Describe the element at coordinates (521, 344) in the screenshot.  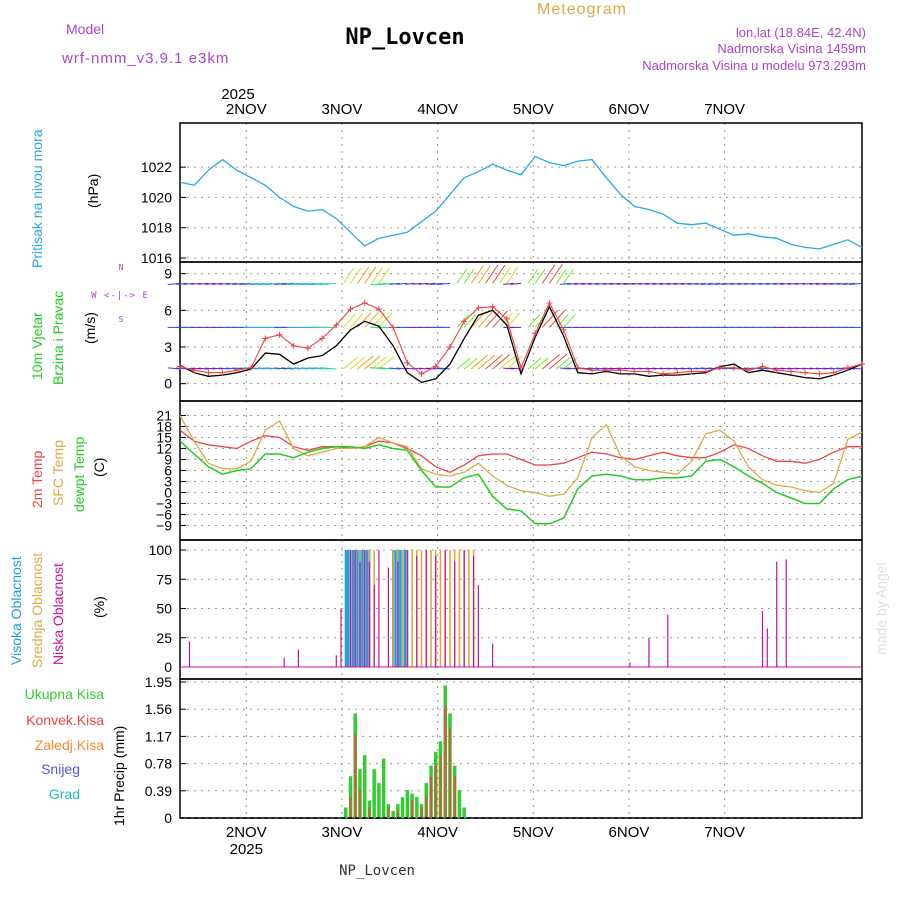
I see `wind-speed-line` at that location.